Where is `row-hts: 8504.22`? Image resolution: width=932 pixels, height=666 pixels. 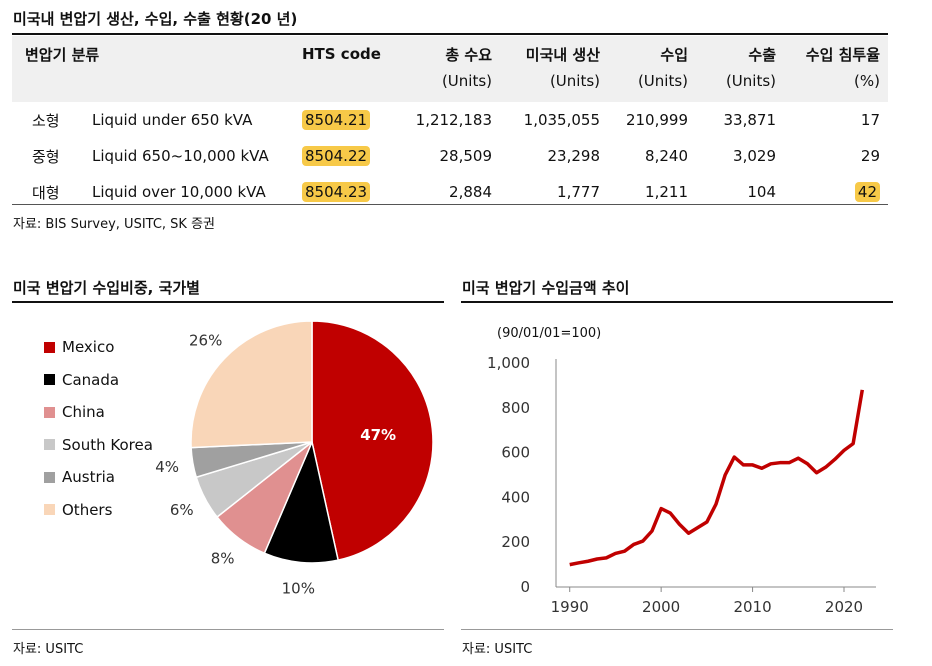
row-hts: 8504.22 is located at coordinates (352, 156).